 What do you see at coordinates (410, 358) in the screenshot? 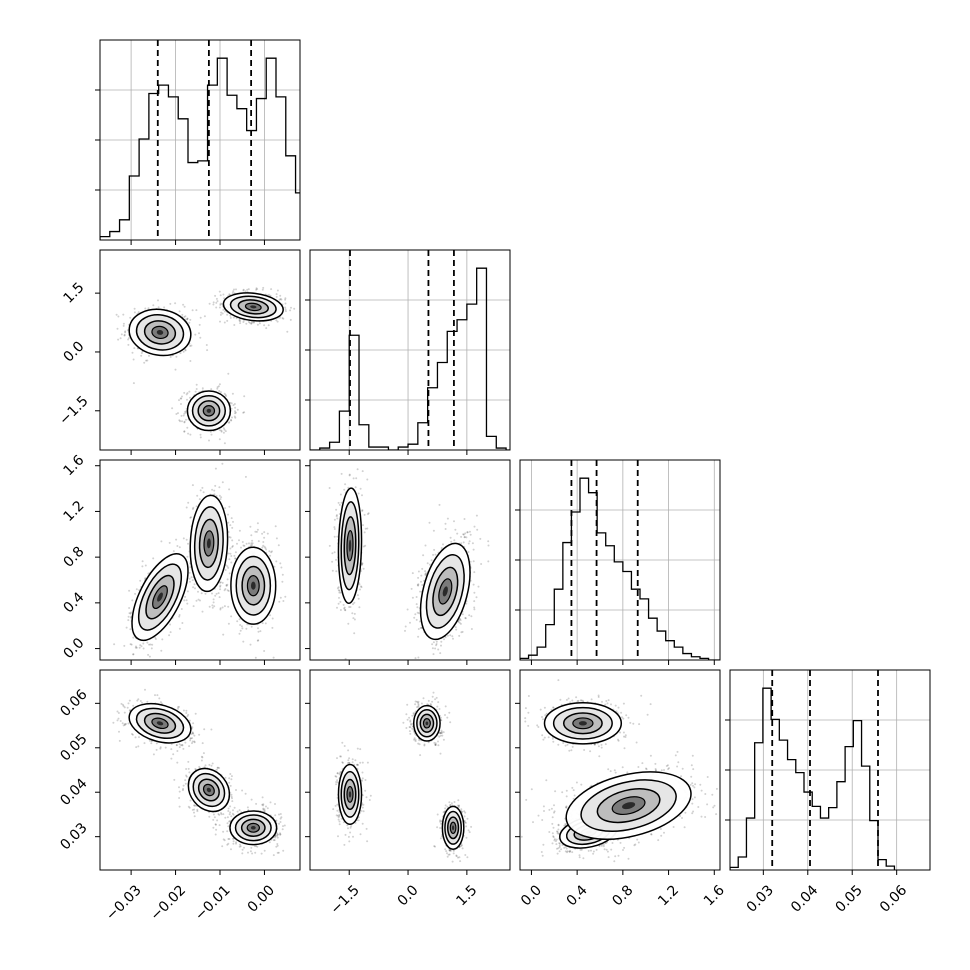
I see `histogram-p2` at bounding box center [410, 358].